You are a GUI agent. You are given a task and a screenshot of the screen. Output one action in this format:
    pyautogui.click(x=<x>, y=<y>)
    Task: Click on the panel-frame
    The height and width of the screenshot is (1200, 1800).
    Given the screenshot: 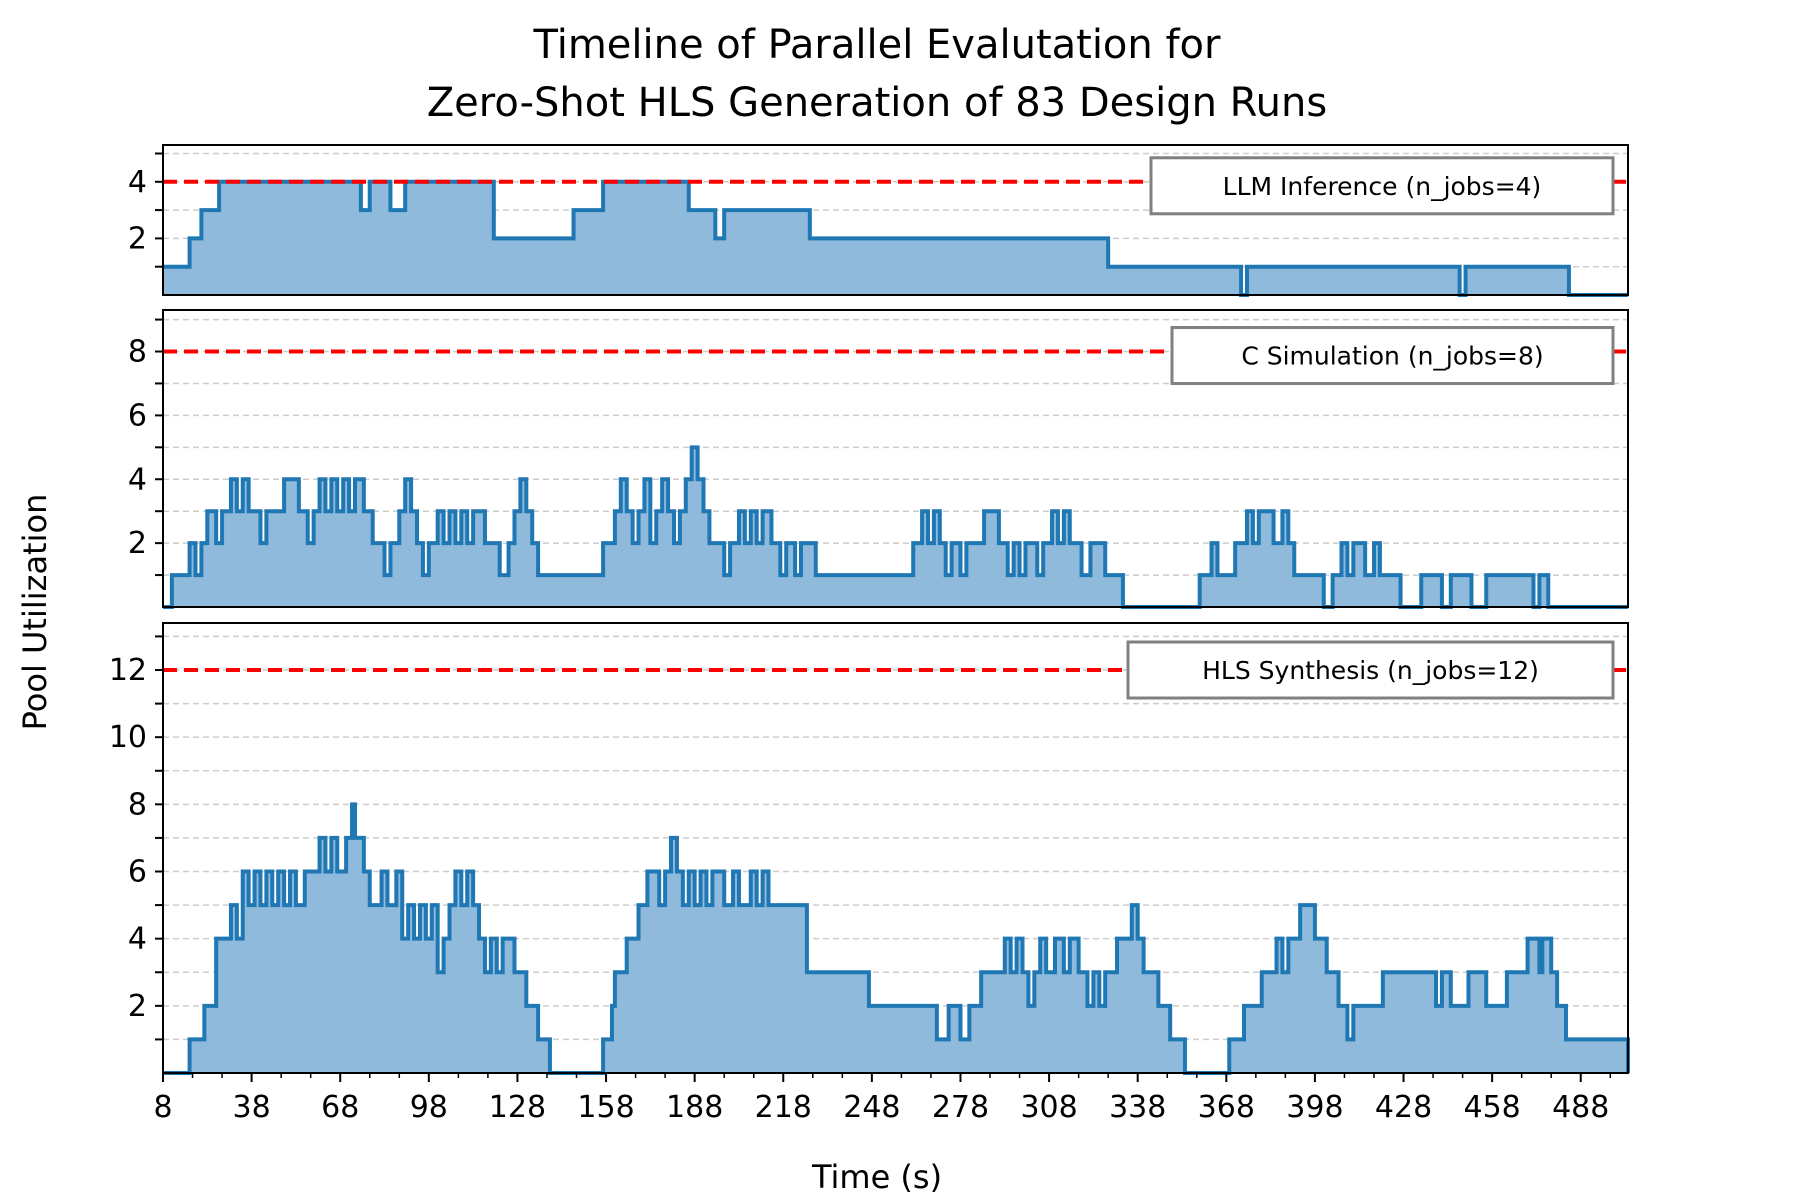 What is the action you would take?
    pyautogui.click(x=895, y=220)
    